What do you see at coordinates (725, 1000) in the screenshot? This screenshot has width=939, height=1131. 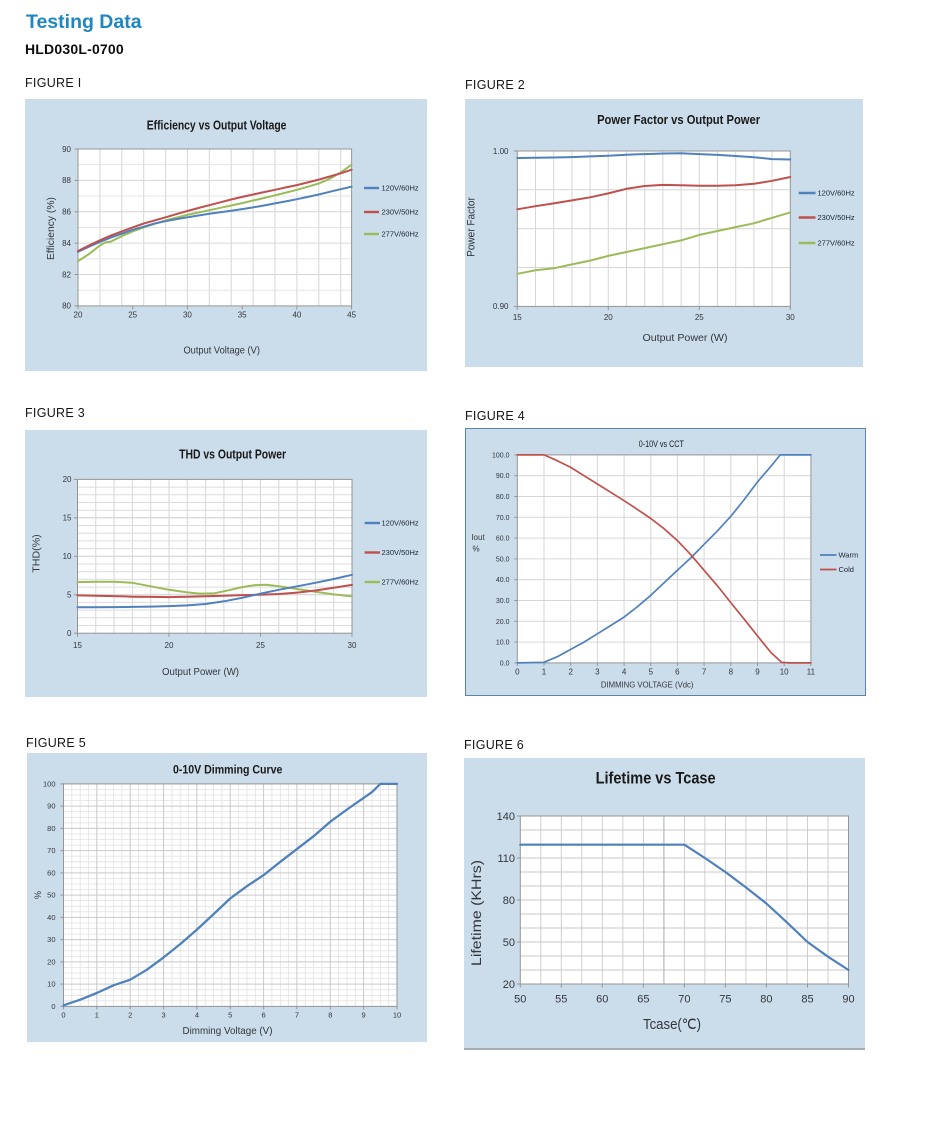 I see `svg-text: 75` at bounding box center [725, 1000].